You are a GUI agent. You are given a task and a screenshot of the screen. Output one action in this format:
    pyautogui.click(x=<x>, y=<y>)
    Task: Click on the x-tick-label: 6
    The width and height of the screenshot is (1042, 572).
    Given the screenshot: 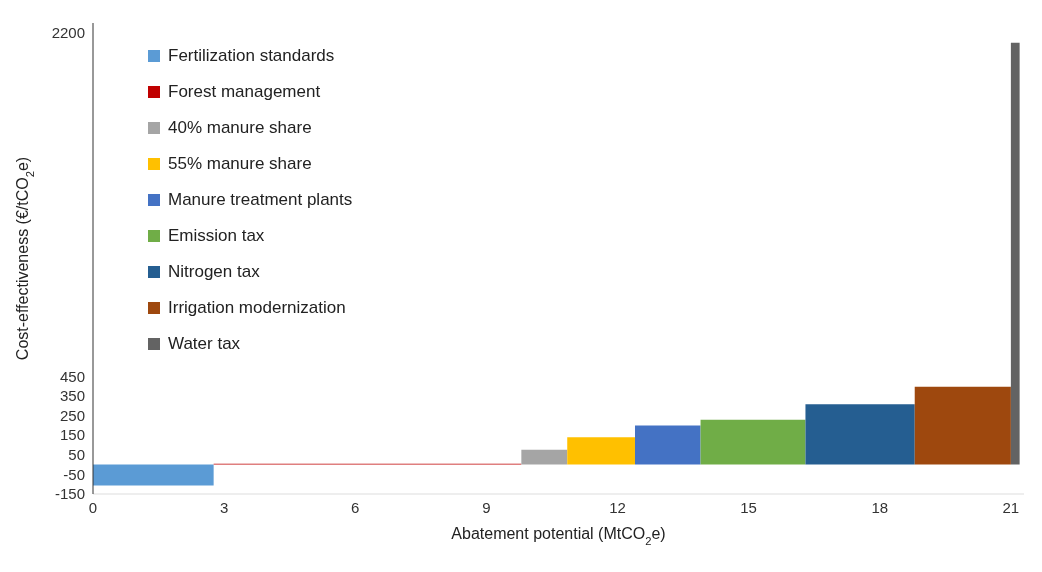 What is the action you would take?
    pyautogui.click(x=355, y=507)
    